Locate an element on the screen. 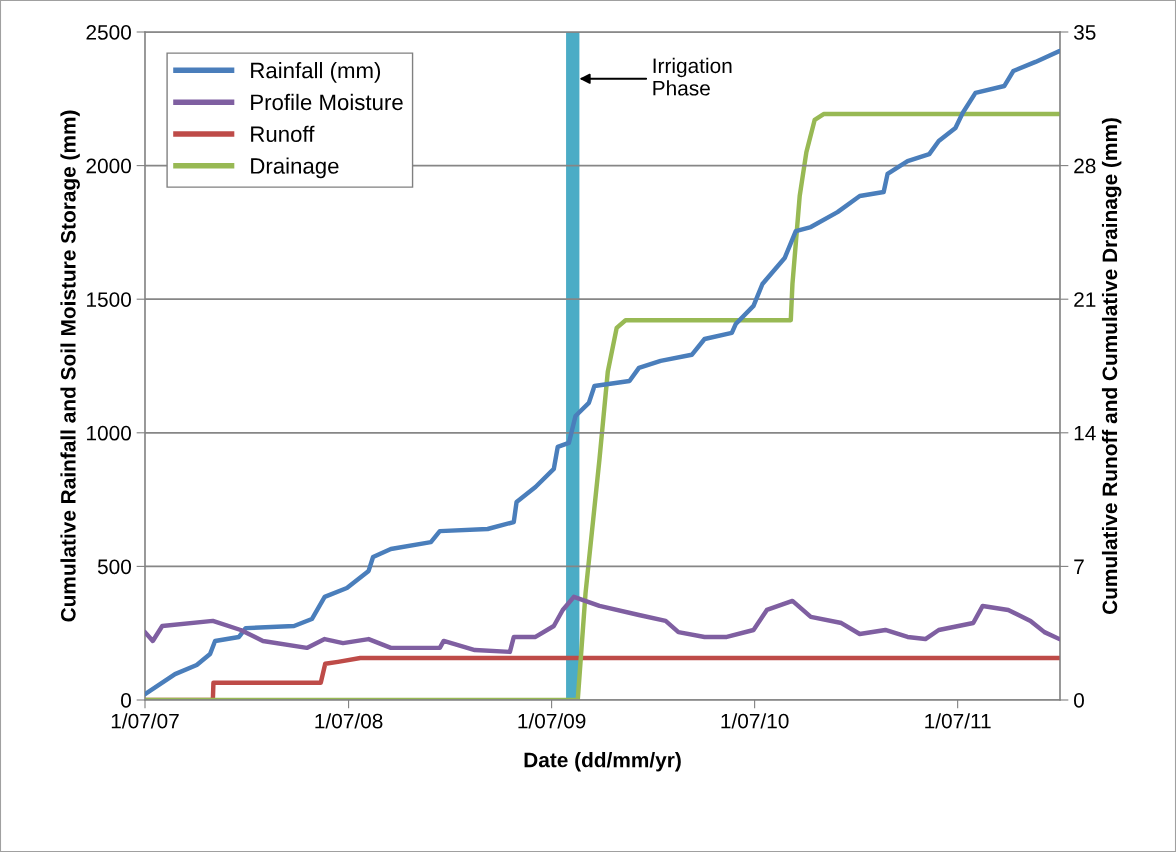 The image size is (1176, 852). legend-label: Profile Moisture is located at coordinates (327, 102).